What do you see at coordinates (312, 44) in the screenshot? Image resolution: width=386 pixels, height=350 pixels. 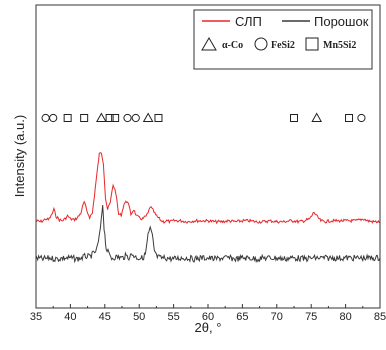 I see `legend-square-icon` at bounding box center [312, 44].